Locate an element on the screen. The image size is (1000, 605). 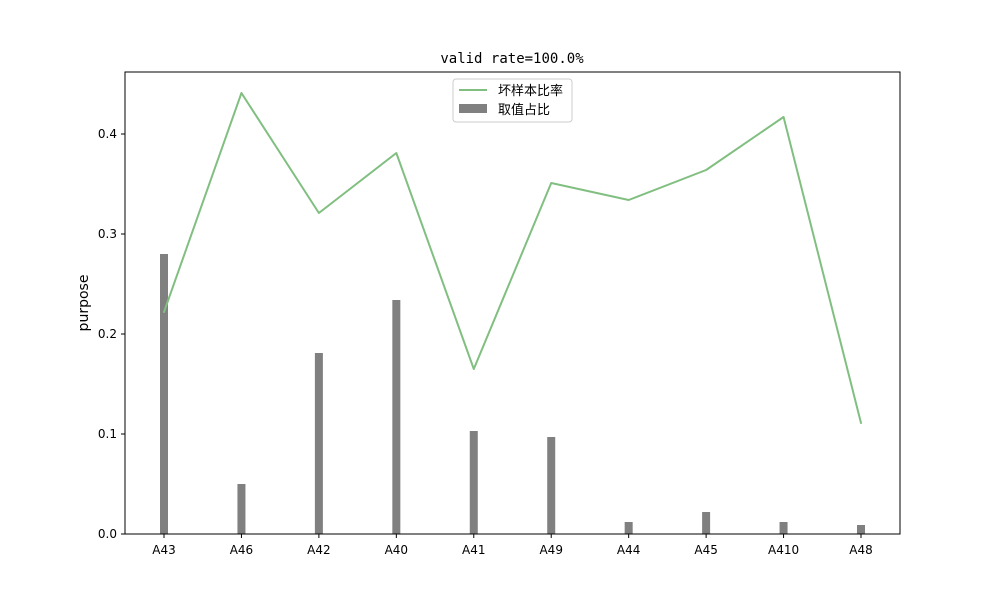
bar-A49 is located at coordinates (551, 485).